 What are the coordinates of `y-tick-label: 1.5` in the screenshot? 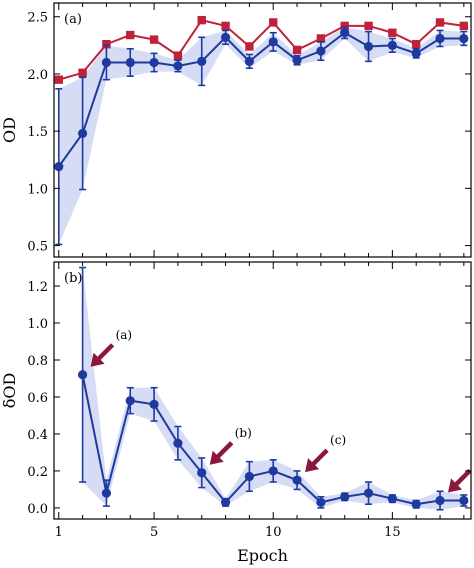 It's located at (37, 132).